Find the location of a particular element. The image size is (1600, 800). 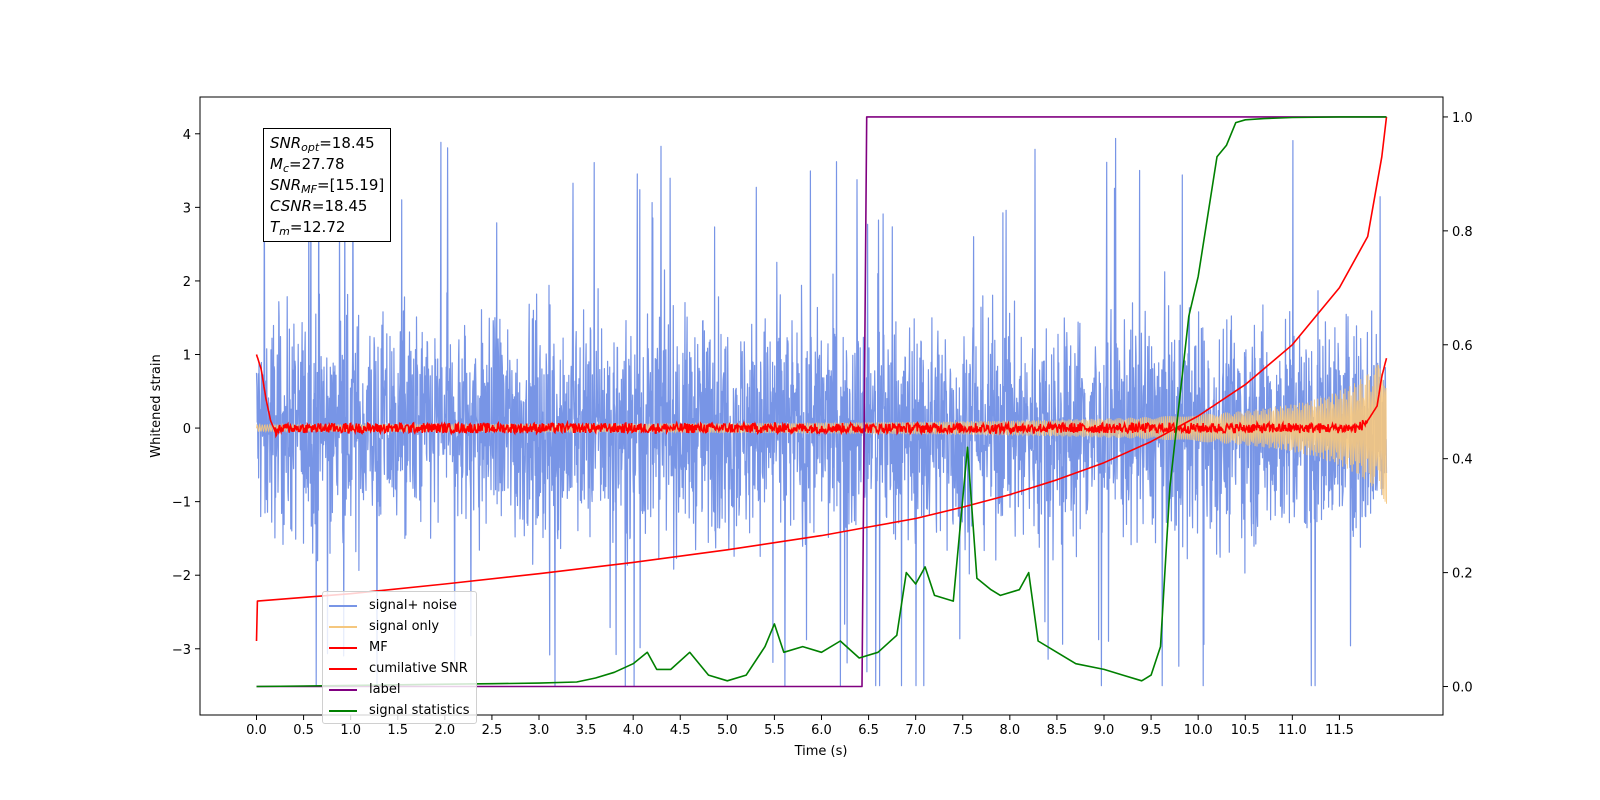

legend-label: signal statistics is located at coordinates (419, 710).